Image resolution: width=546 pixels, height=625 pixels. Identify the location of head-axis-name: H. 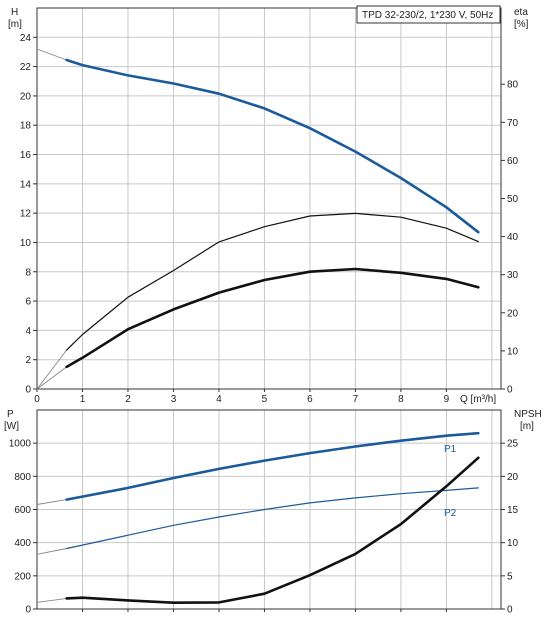
(14, 12).